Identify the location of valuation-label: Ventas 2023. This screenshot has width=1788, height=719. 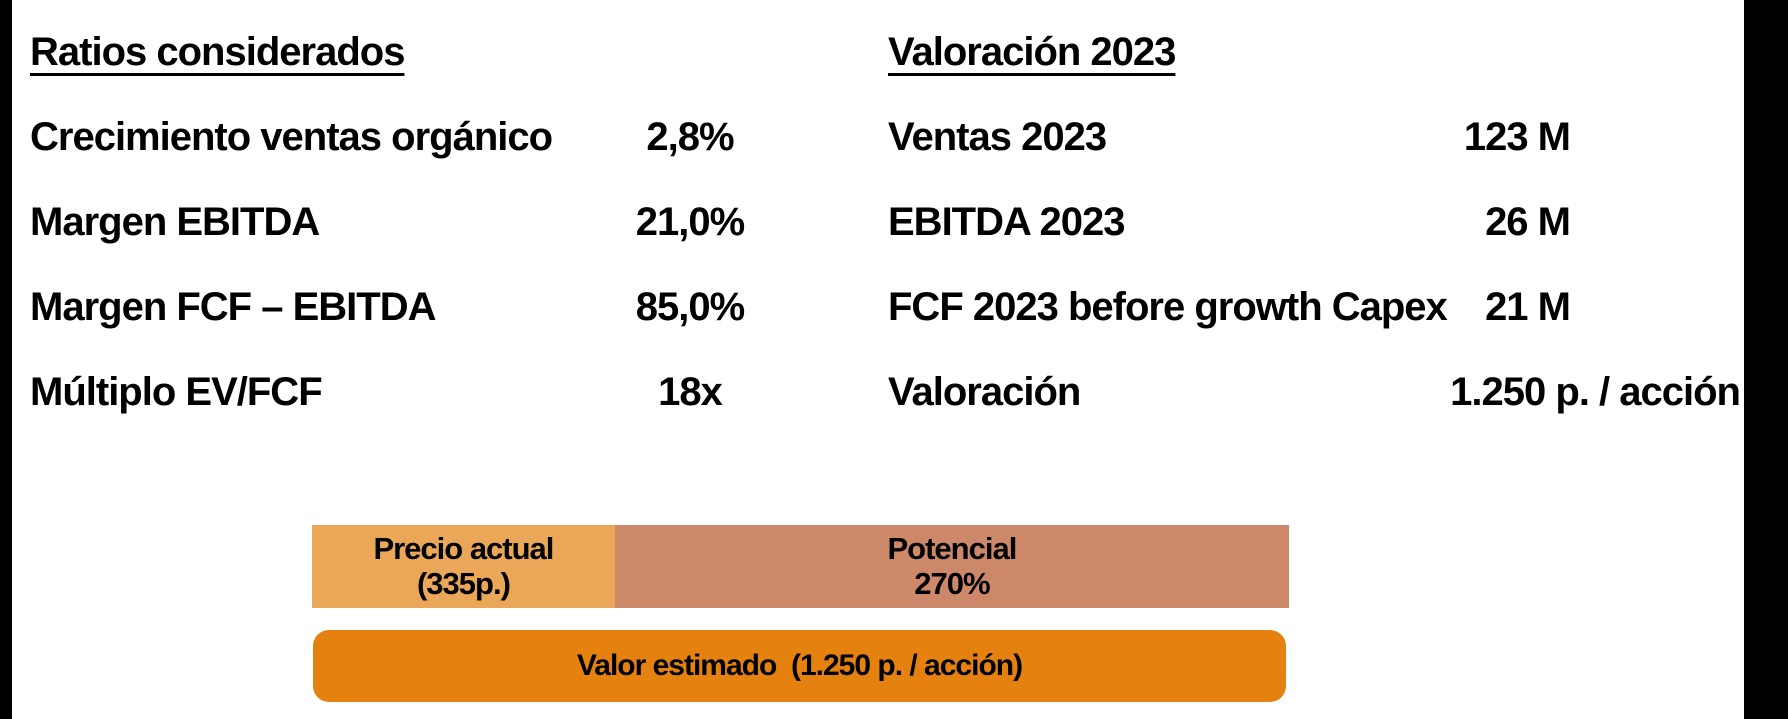
(997, 137).